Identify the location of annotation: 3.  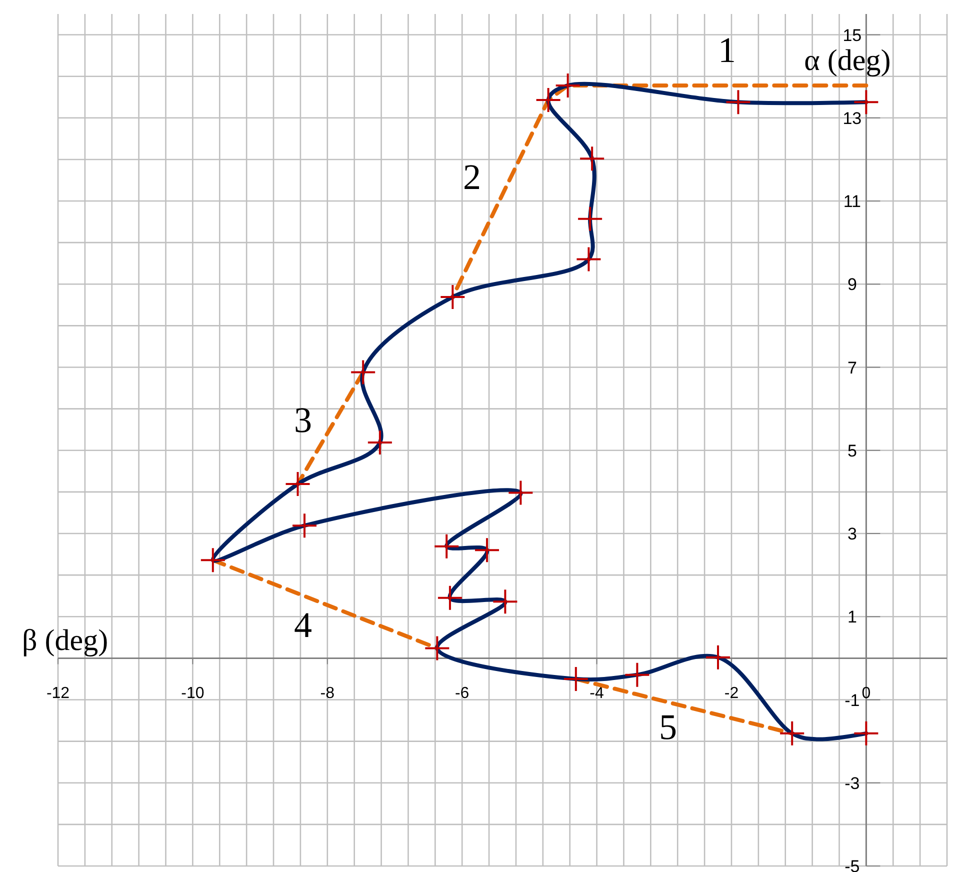
(303, 420).